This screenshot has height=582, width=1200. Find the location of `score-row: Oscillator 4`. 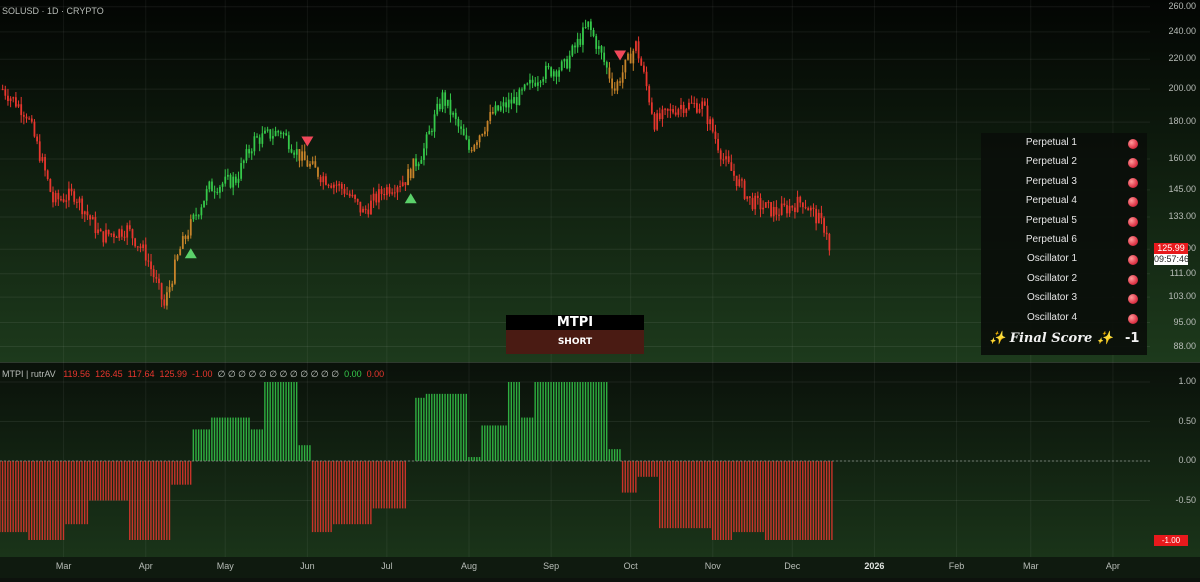

score-row: Oscillator 4 is located at coordinates (1064, 318).